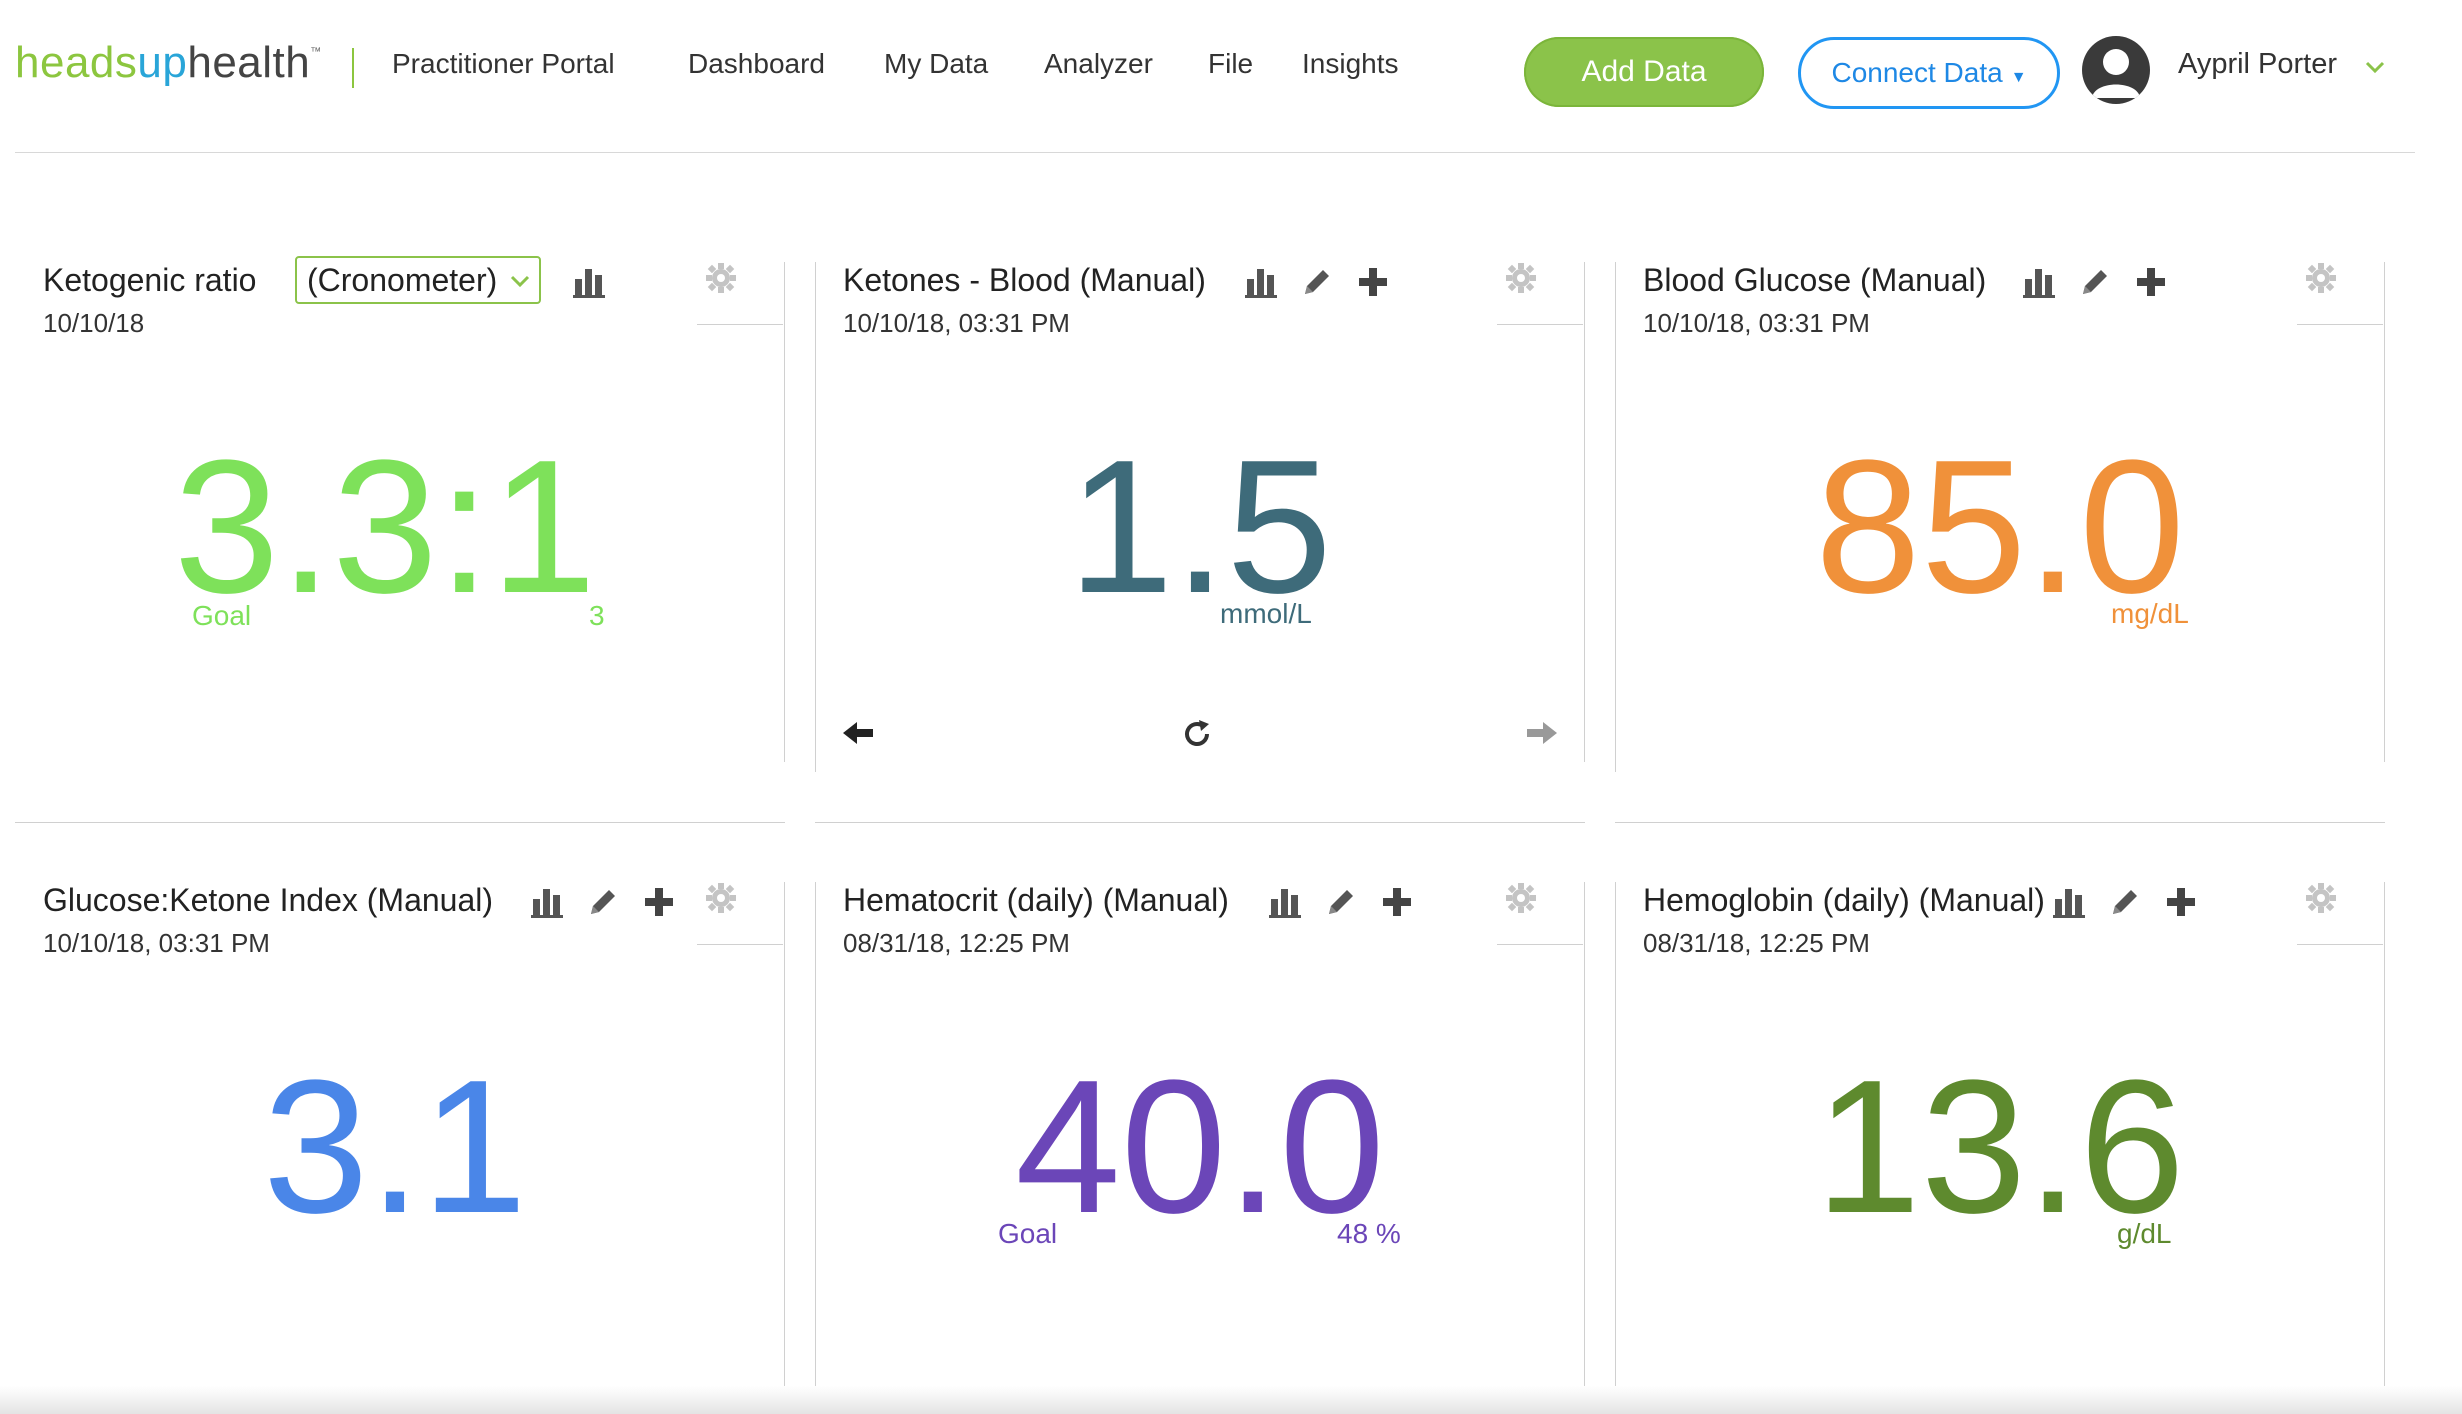 The image size is (2462, 1414). Describe the element at coordinates (1917, 72) in the screenshot. I see `connect-data-label: Connect Data` at that location.